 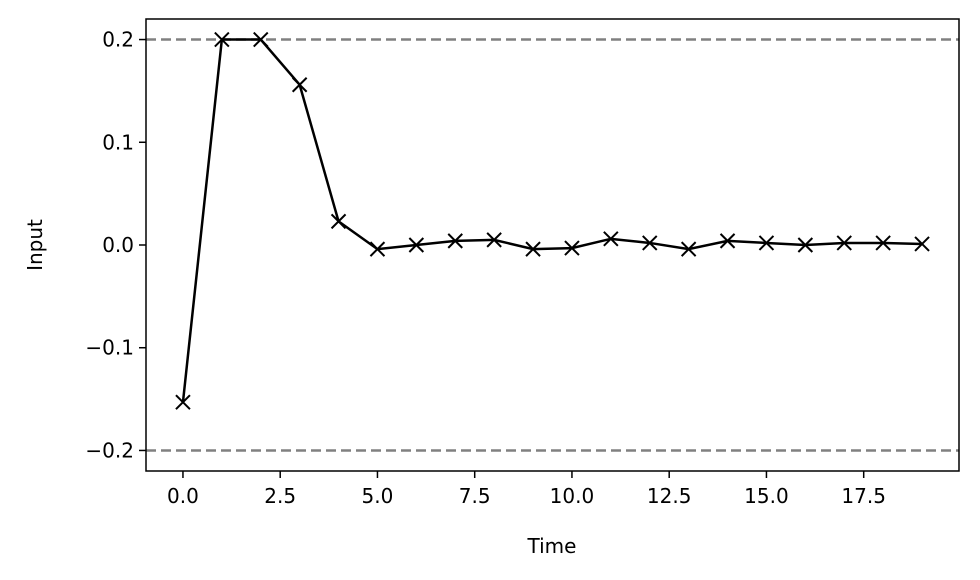 I want to click on x-tick-label: 7.5, so click(x=475, y=496).